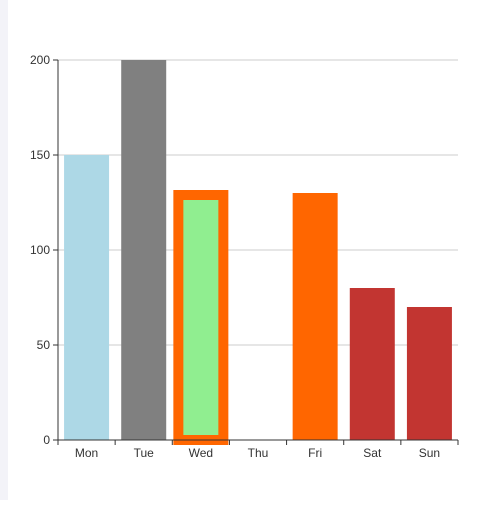  What do you see at coordinates (429, 373) in the screenshot?
I see `bar-sun` at bounding box center [429, 373].